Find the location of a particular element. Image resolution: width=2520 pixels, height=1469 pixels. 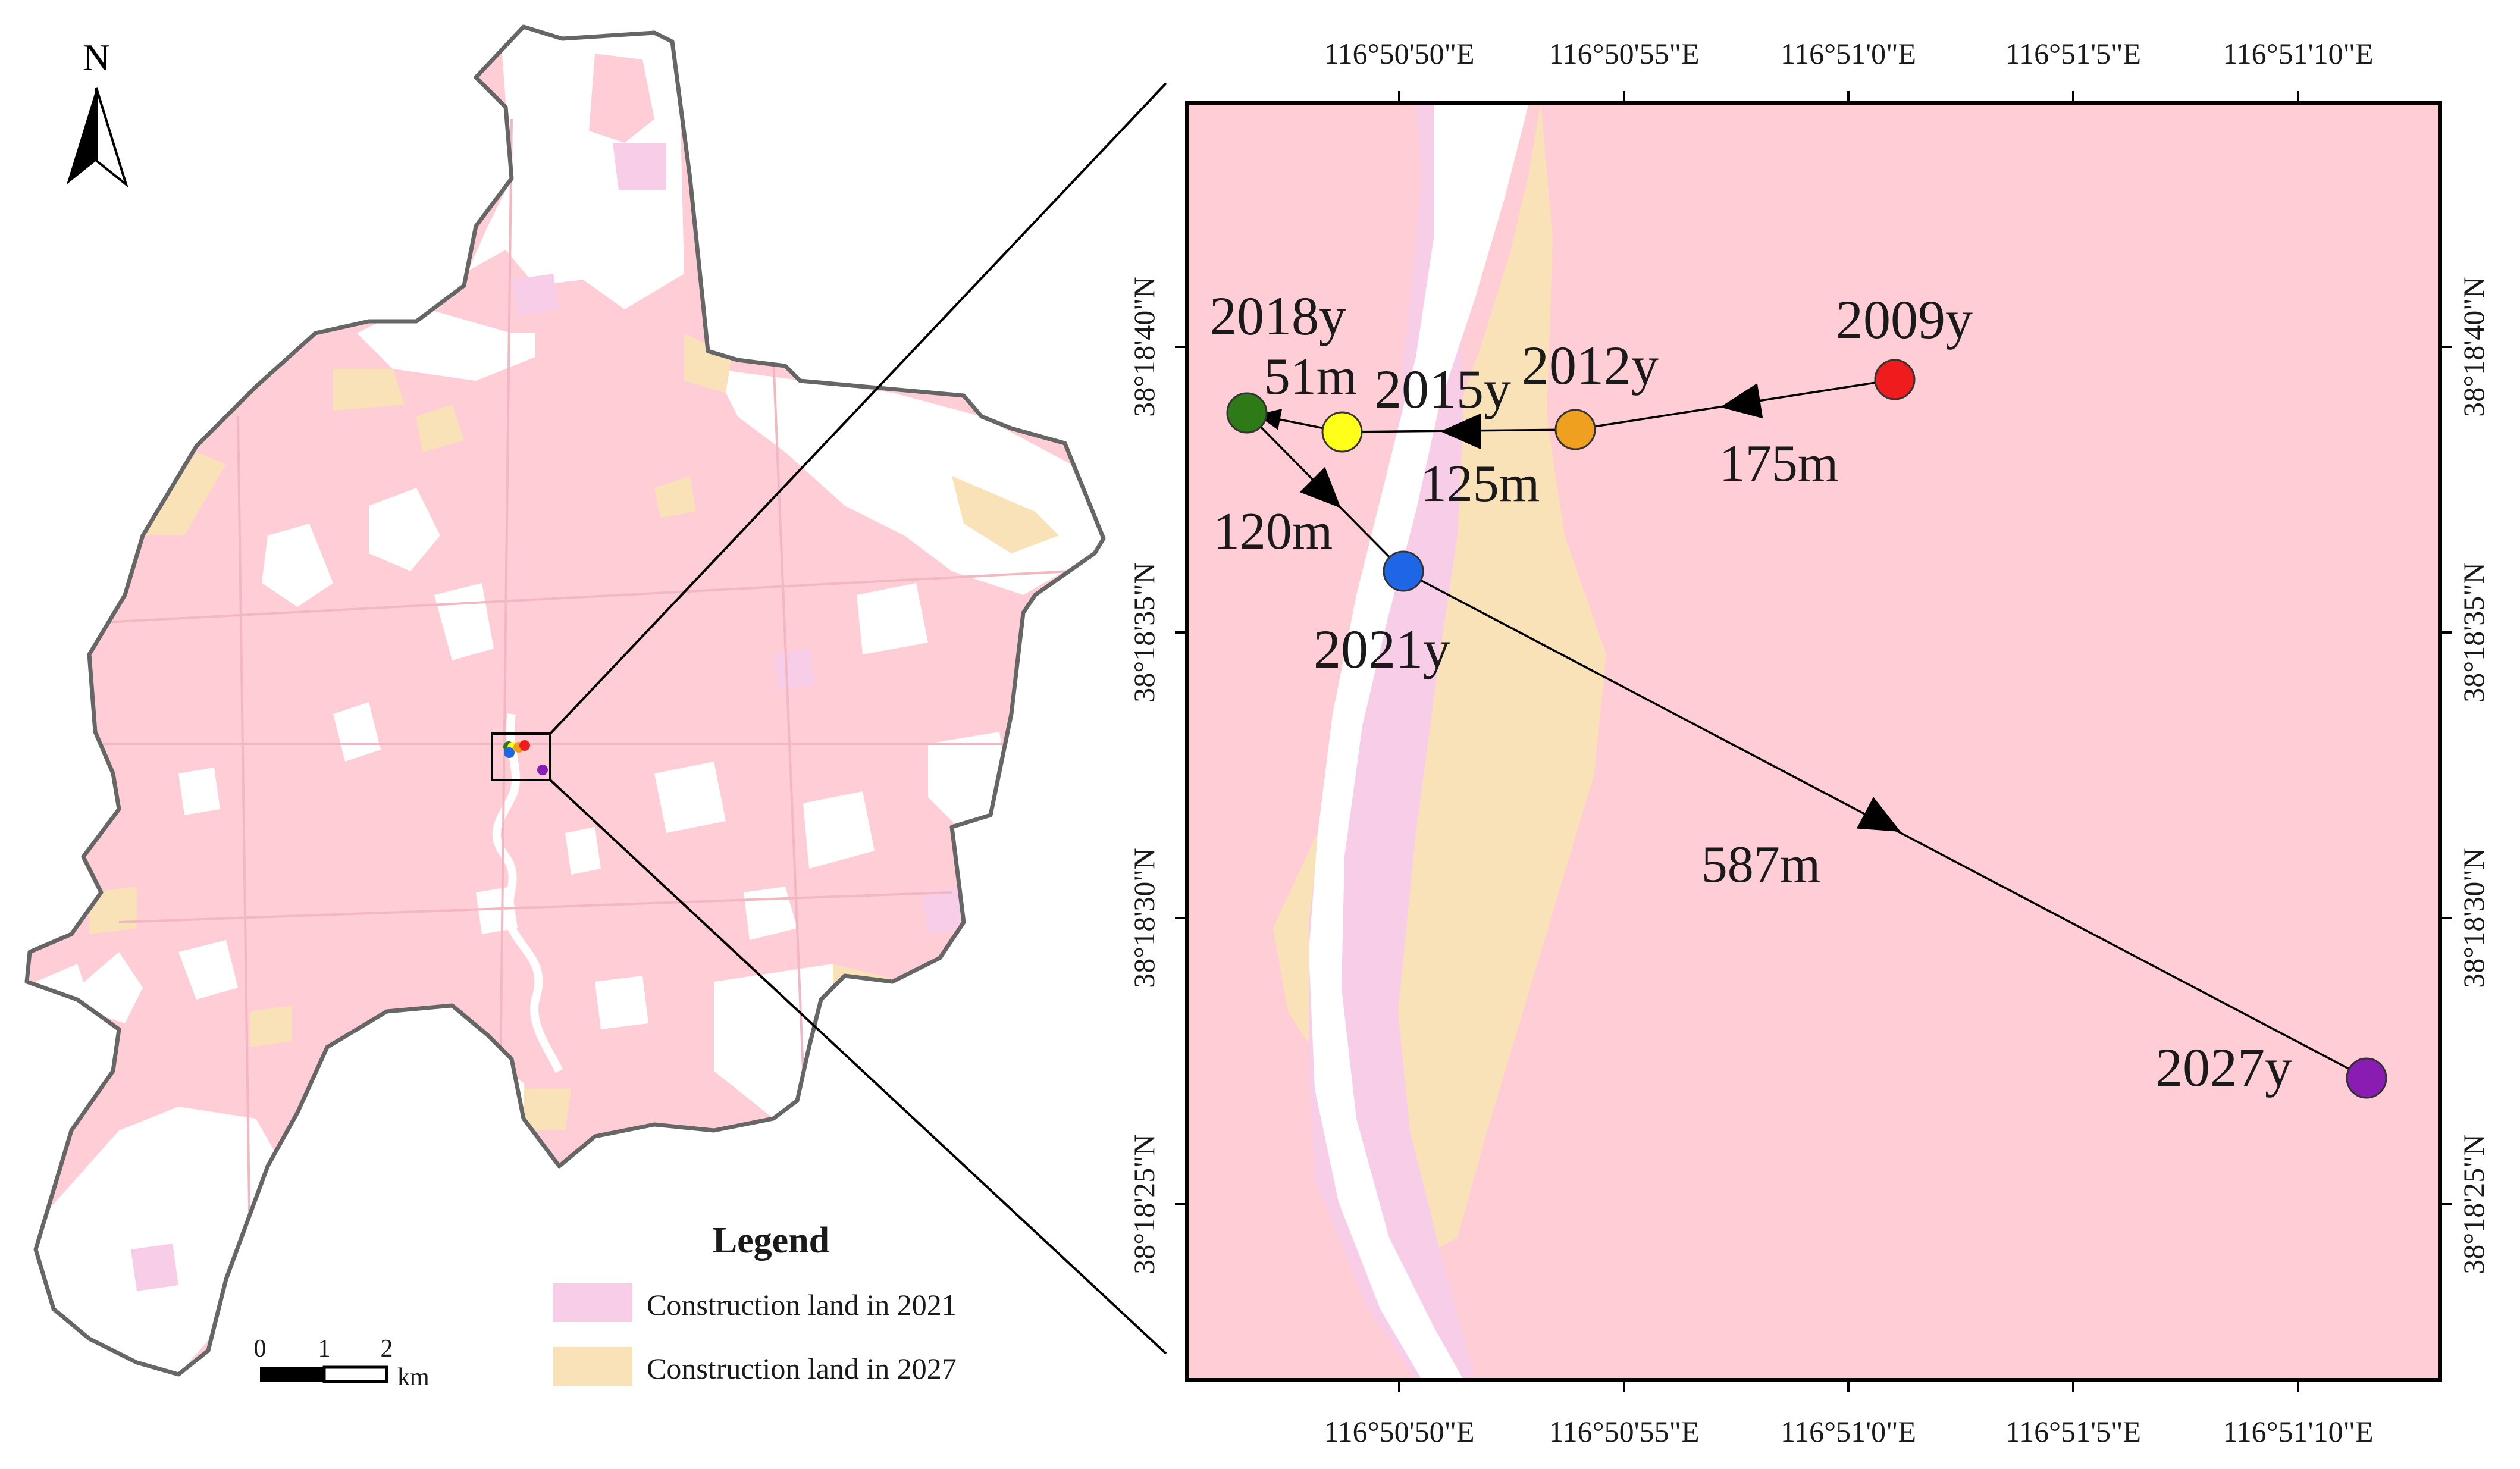

centroid-2012 is located at coordinates (1575, 429).